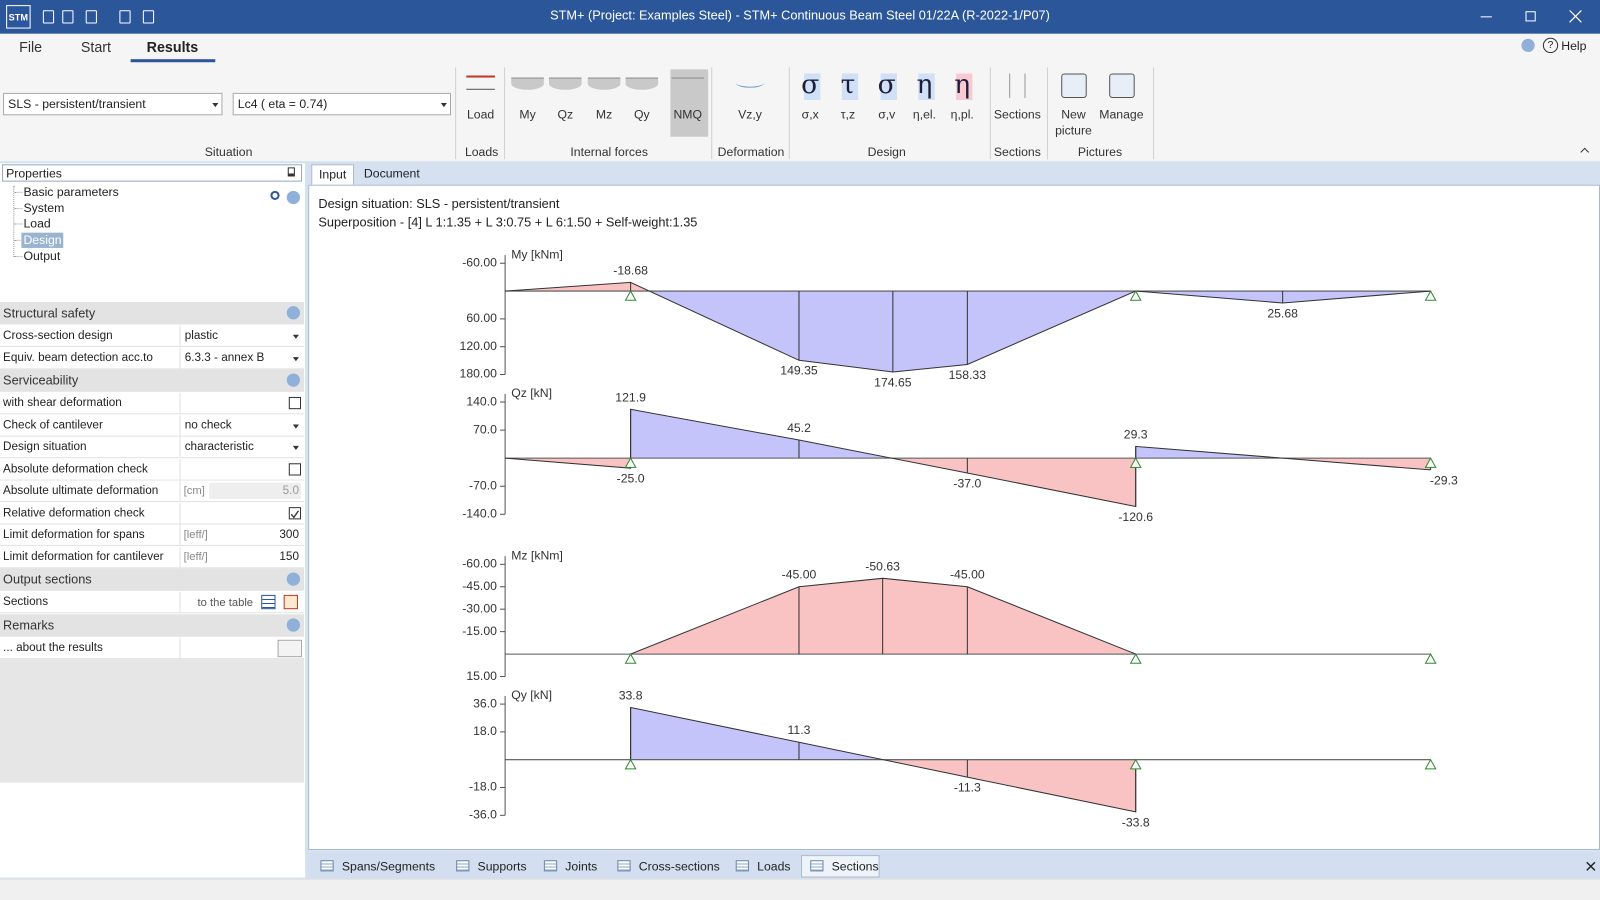 The image size is (1600, 900). I want to click on section-header: Structural safety, so click(152, 313).